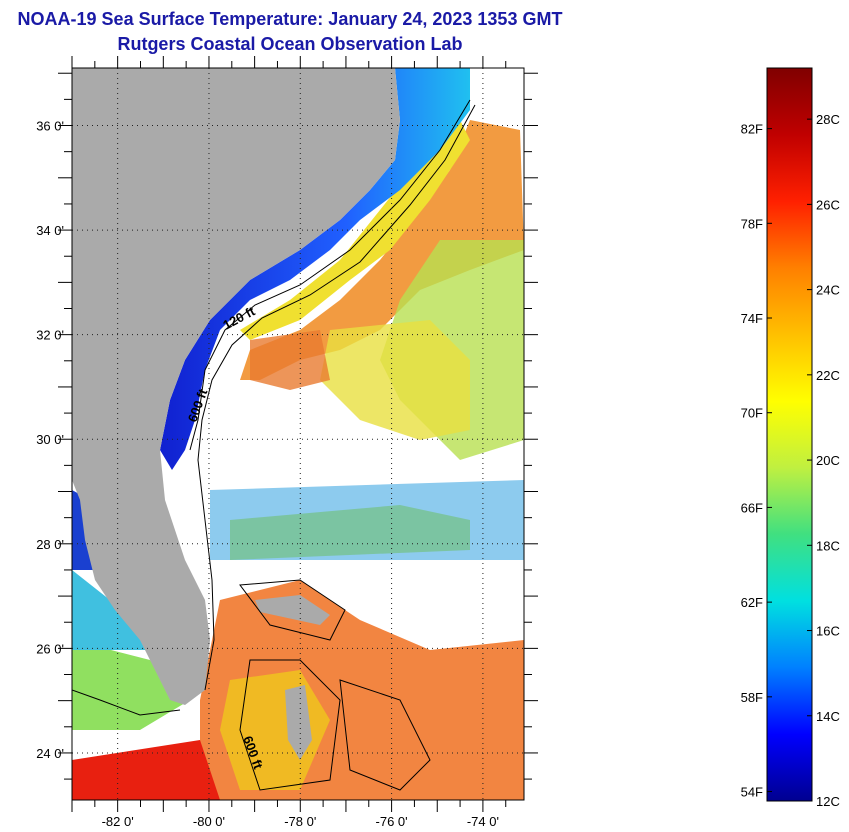 The height and width of the screenshot is (832, 849). Describe the element at coordinates (292, 610) in the screenshot. I see `grand-bahama-island` at that location.